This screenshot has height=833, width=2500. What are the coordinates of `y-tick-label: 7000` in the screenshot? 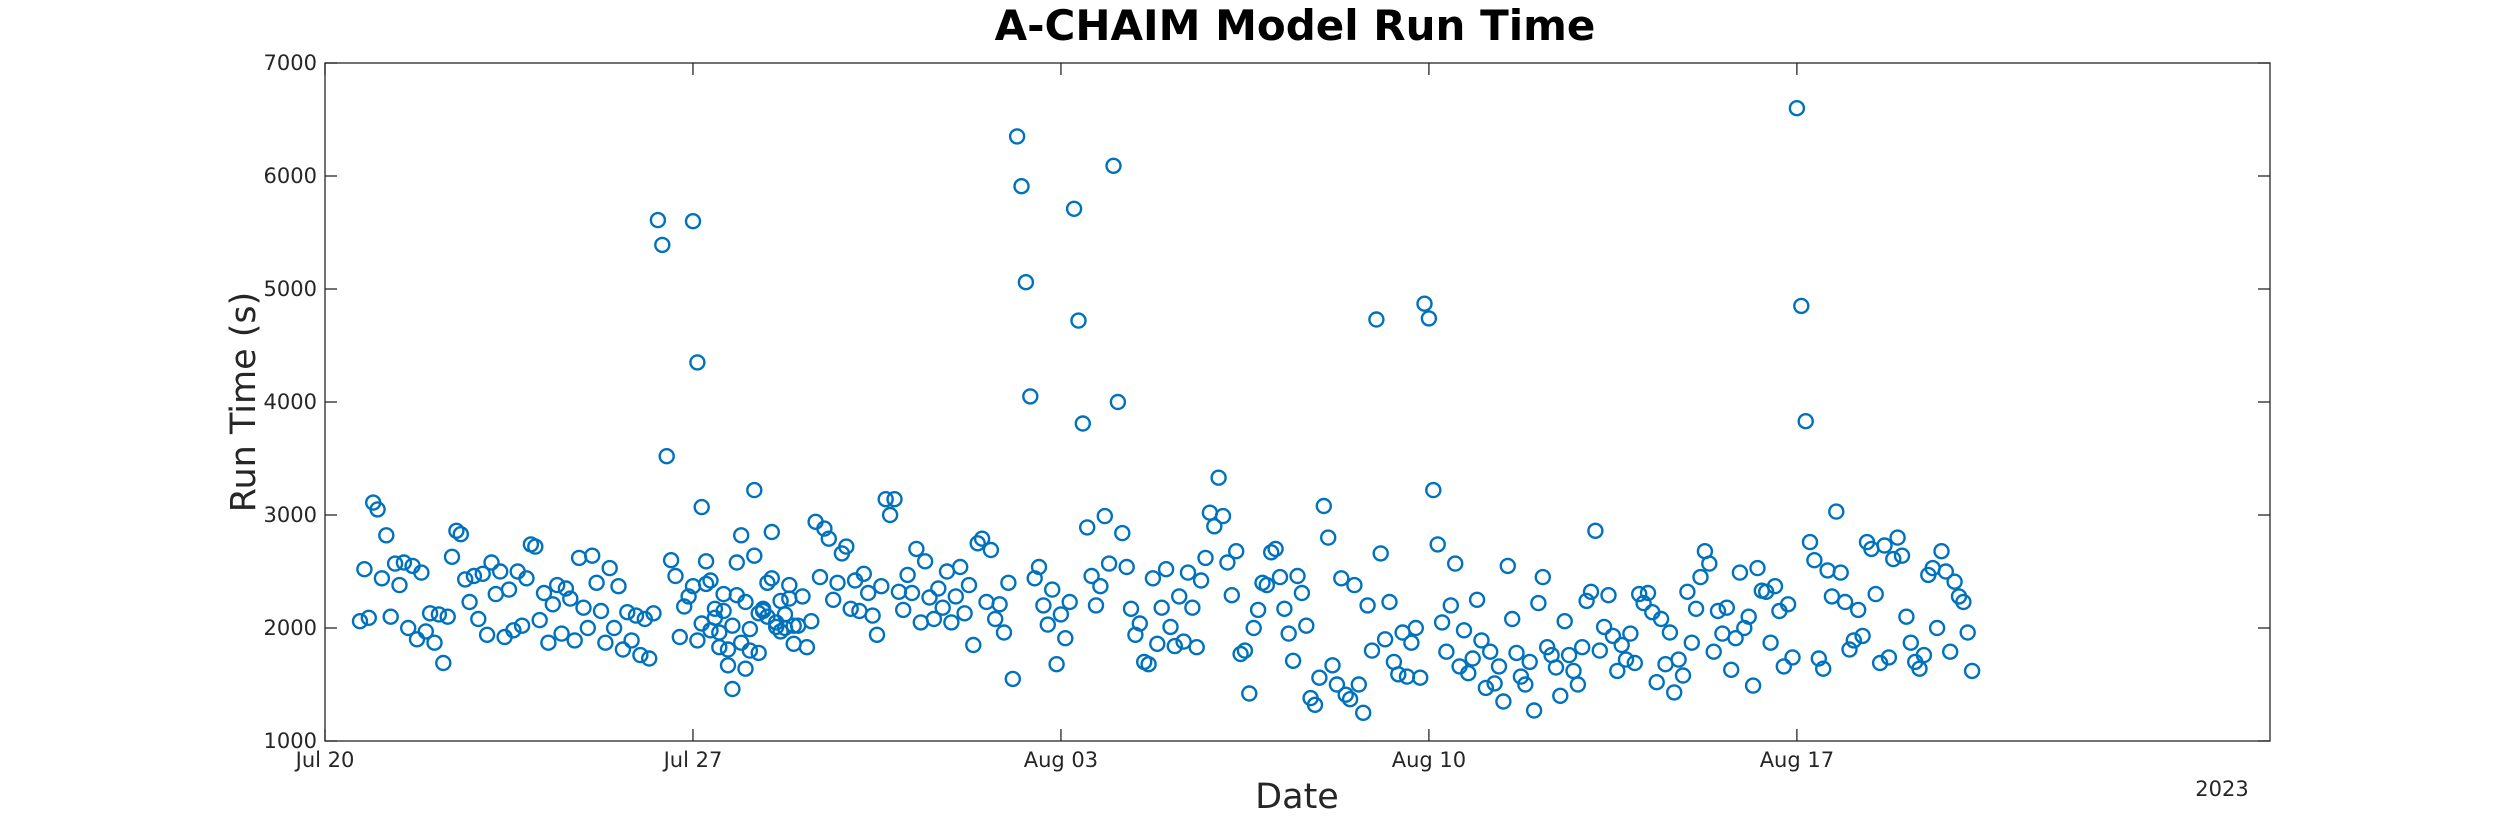 It's located at (290, 63).